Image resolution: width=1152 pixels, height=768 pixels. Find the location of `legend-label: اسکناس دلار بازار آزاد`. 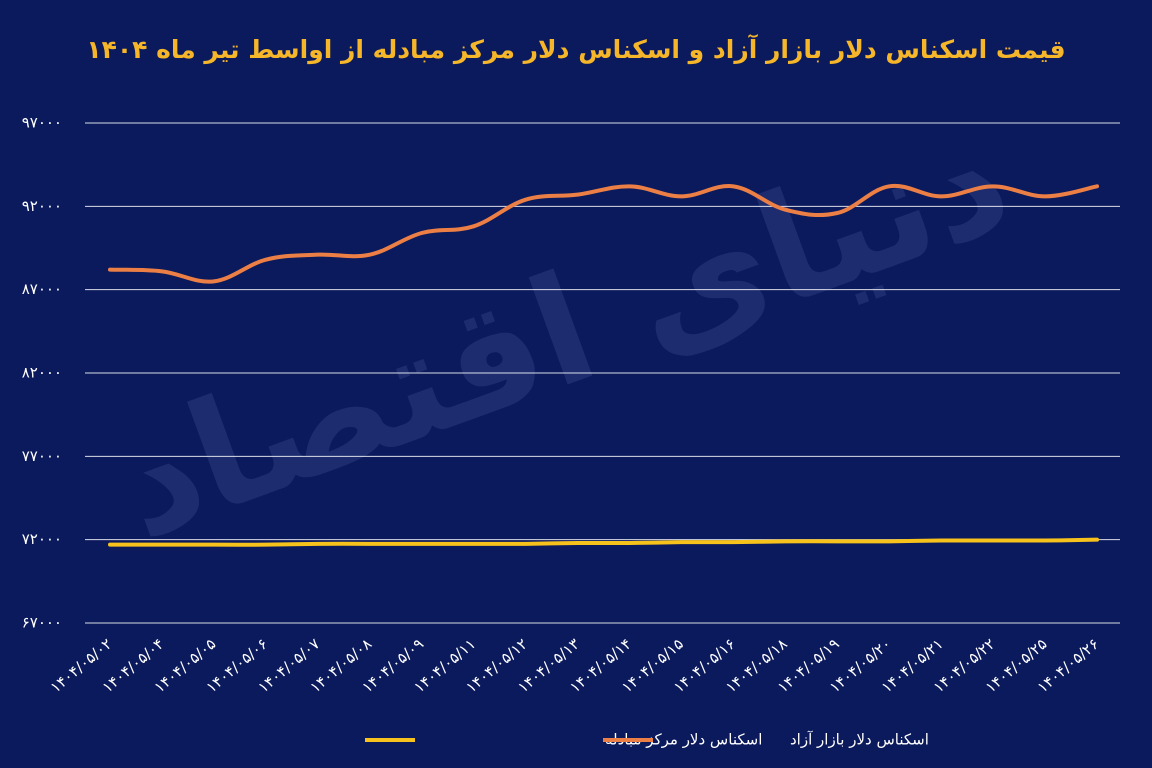

legend-label: اسکناس دلار بازار آزاد is located at coordinates (859, 740).